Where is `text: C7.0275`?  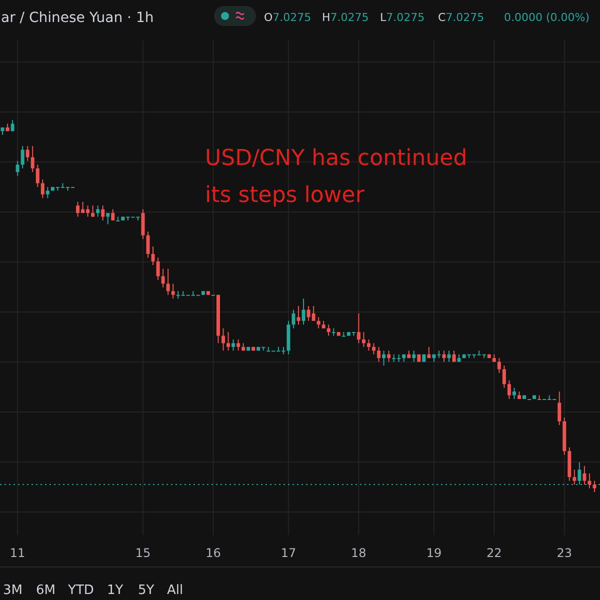
text: C7.0275 is located at coordinates (461, 17).